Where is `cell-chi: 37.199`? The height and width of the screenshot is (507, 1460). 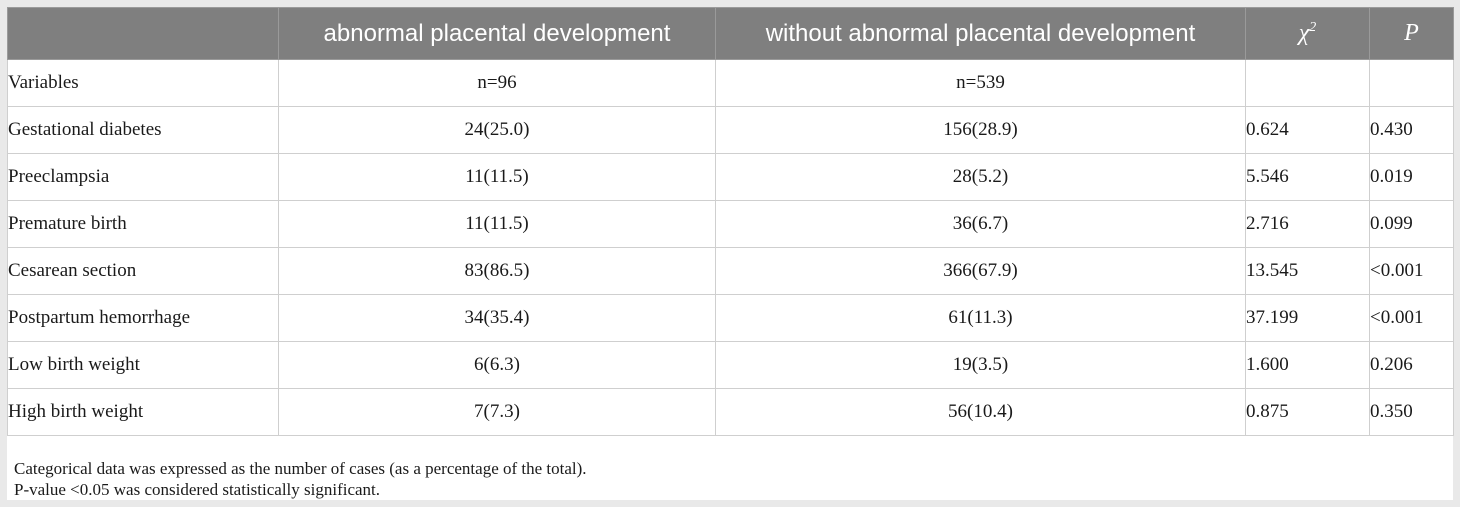
cell-chi: 37.199 is located at coordinates (1307, 318).